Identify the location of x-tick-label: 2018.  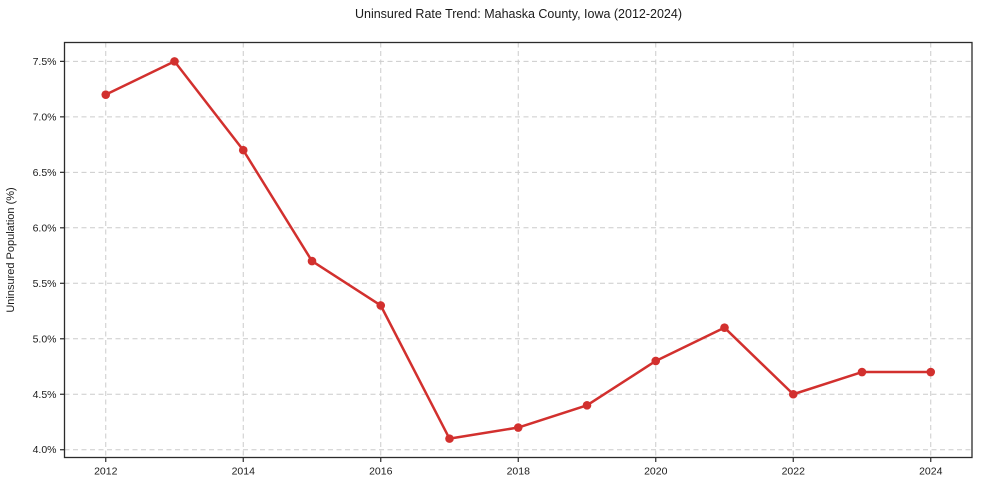
(519, 472).